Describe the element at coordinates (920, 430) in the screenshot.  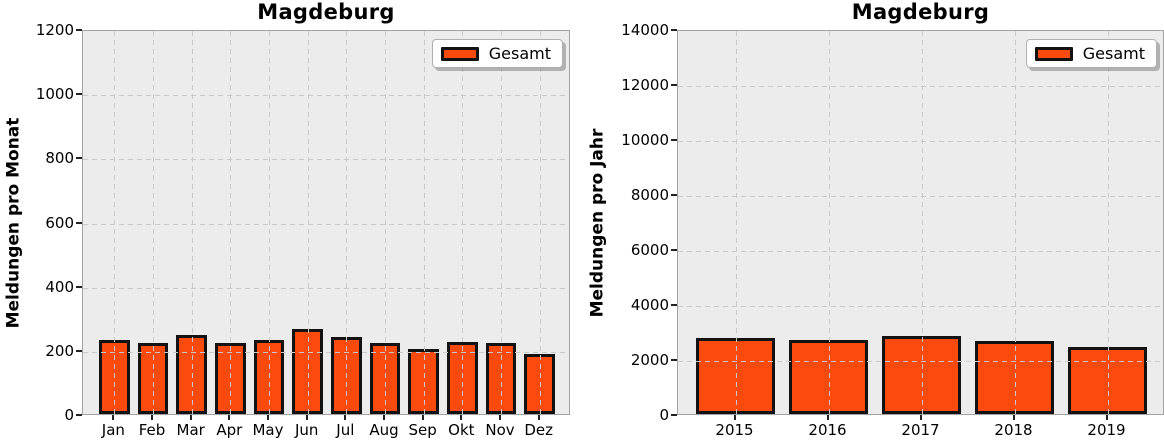
I see `x-tick-label: 2017` at that location.